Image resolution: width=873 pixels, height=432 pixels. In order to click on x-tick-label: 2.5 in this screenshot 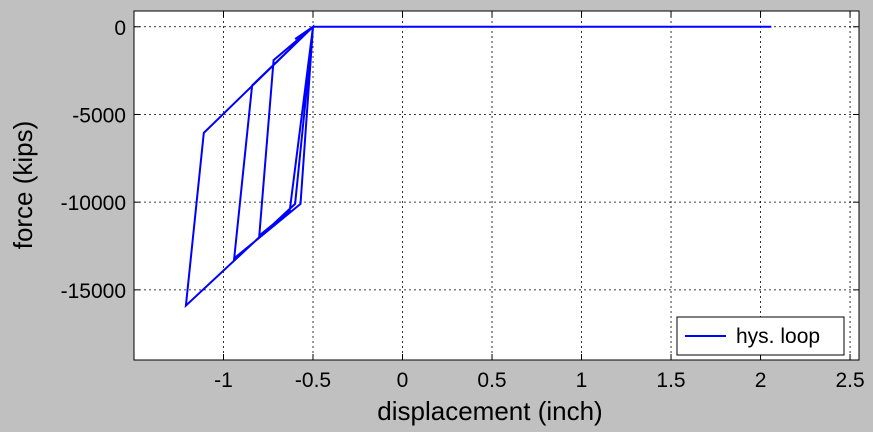, I will do `click(849, 380)`.